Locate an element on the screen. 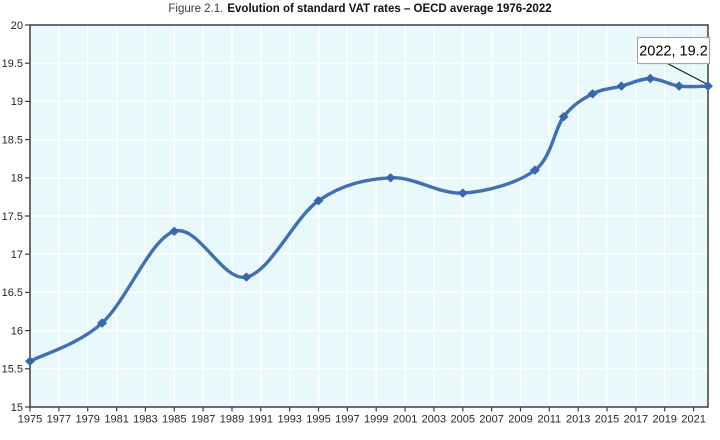 This screenshot has width=720, height=440. y-axis-label: 16 is located at coordinates (17, 331).